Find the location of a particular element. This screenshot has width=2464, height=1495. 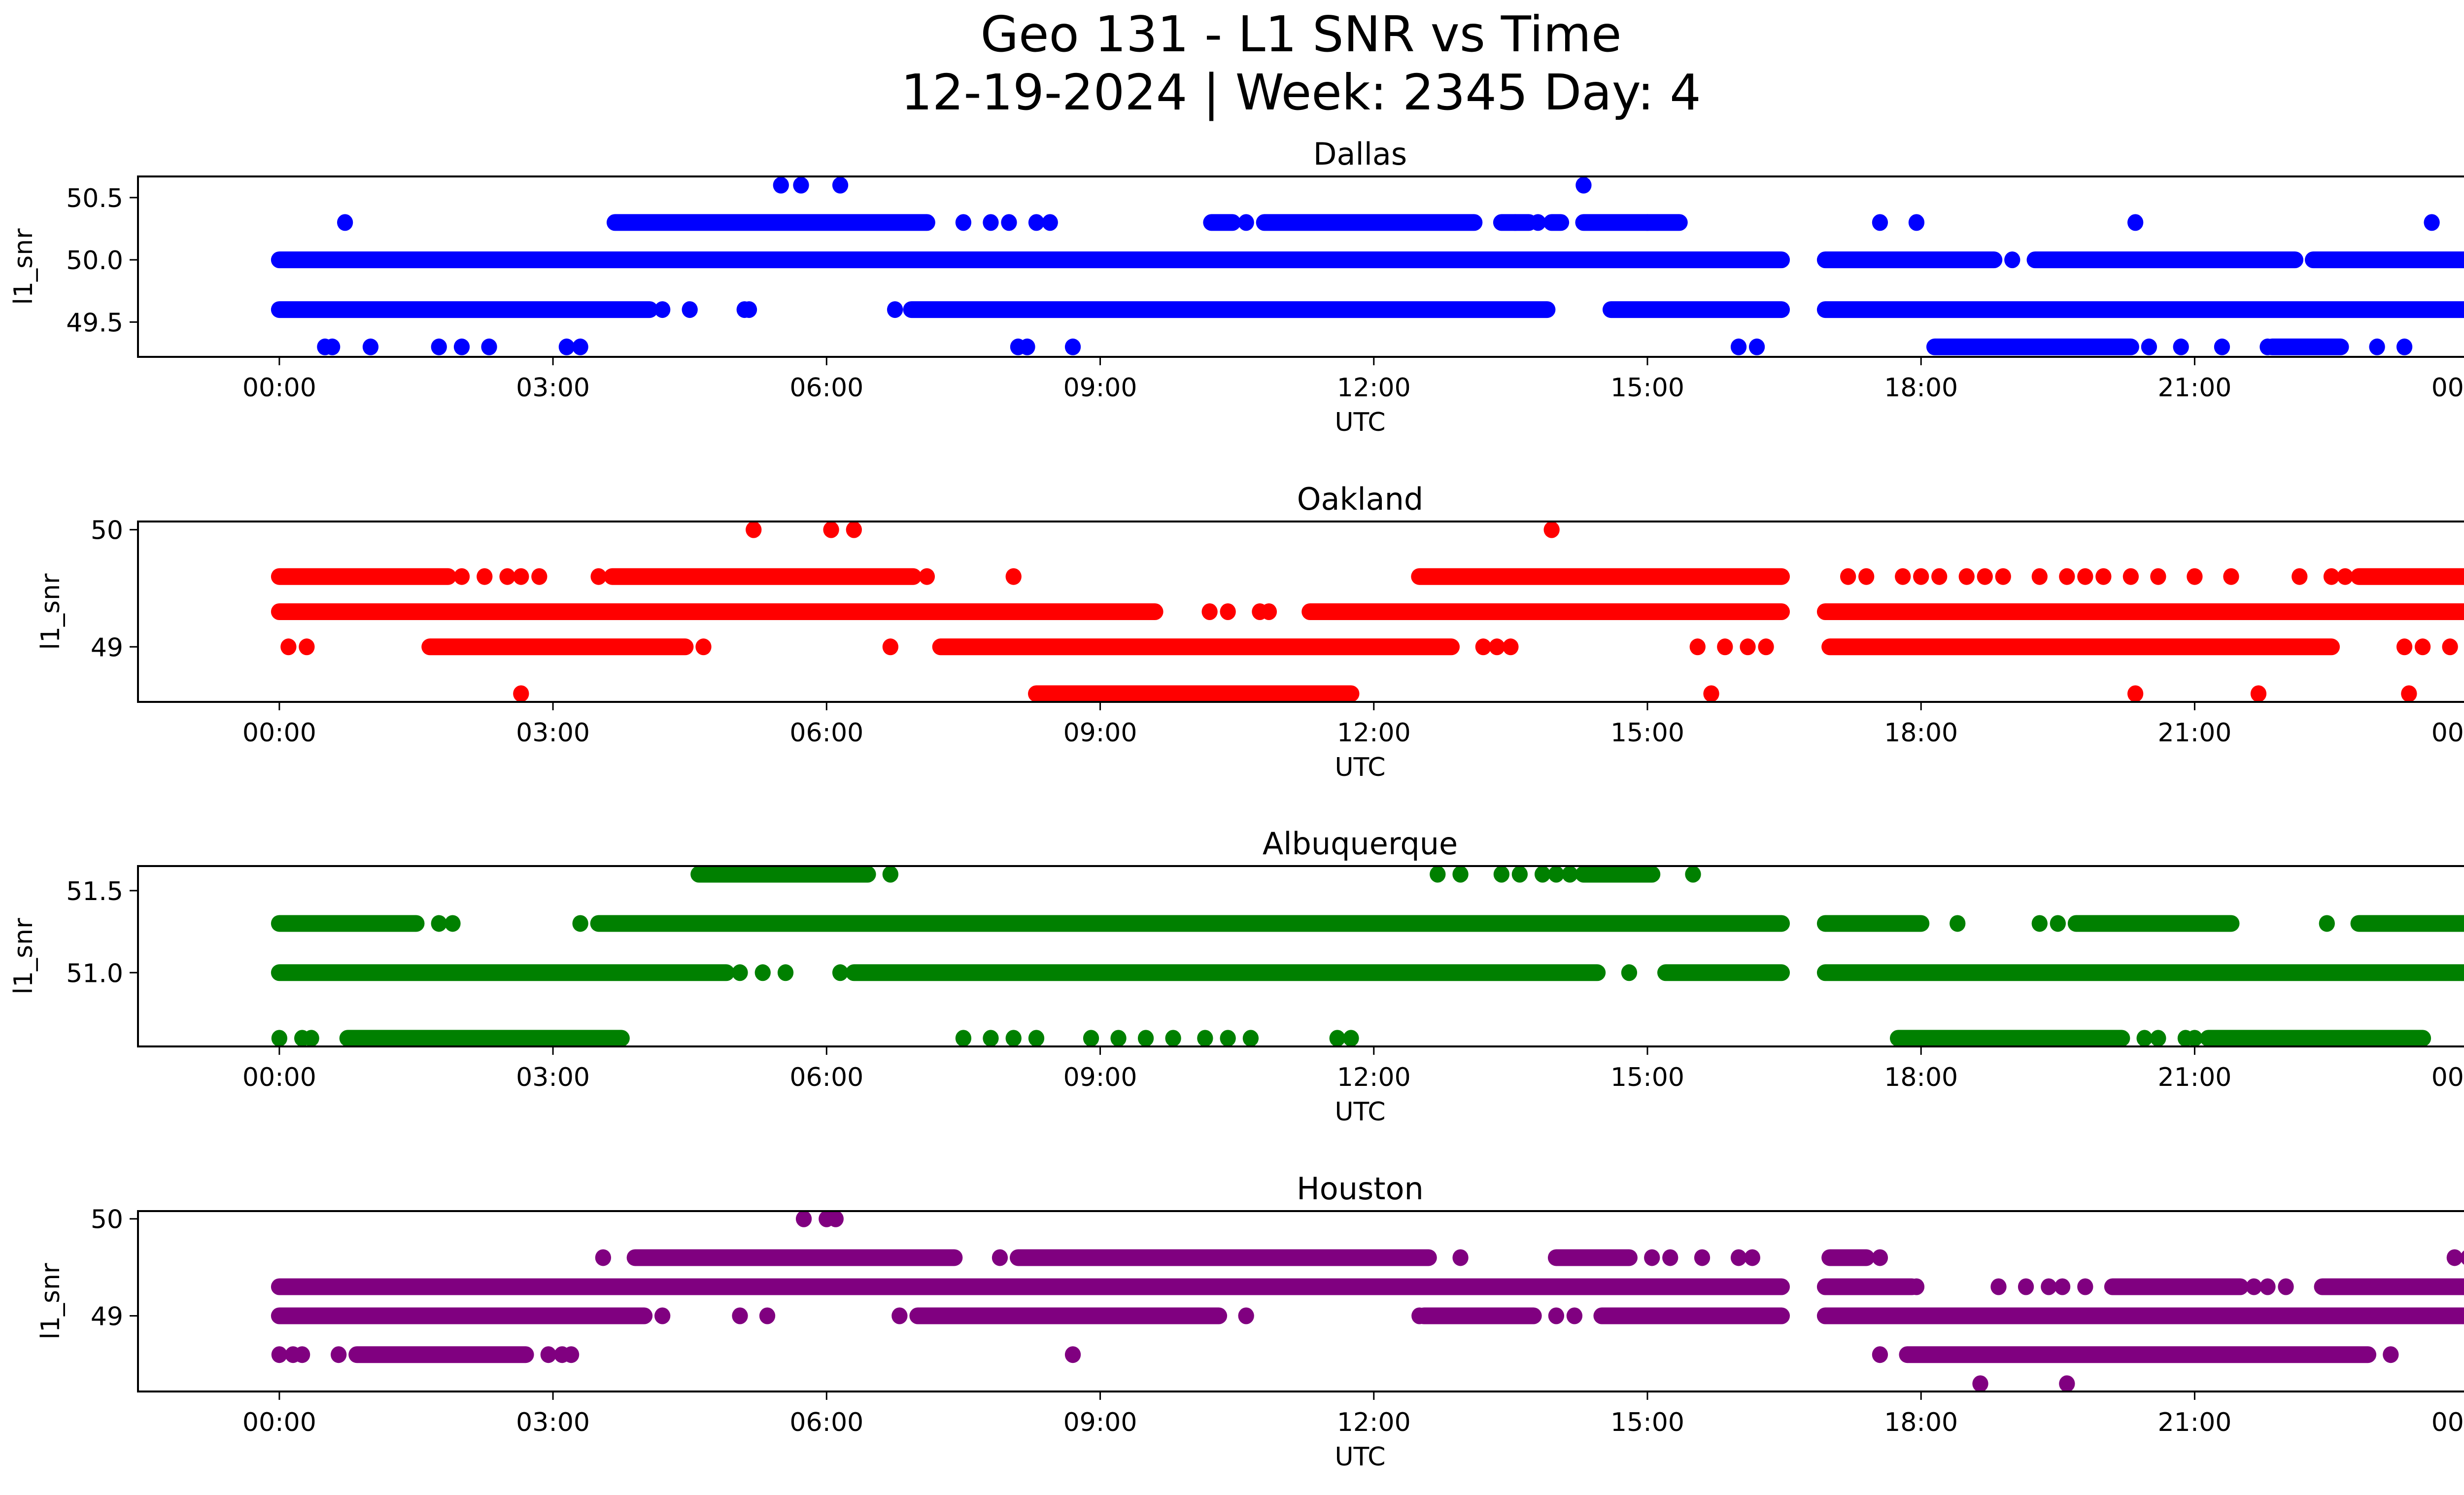

axes-frame is located at coordinates (1300, 266).